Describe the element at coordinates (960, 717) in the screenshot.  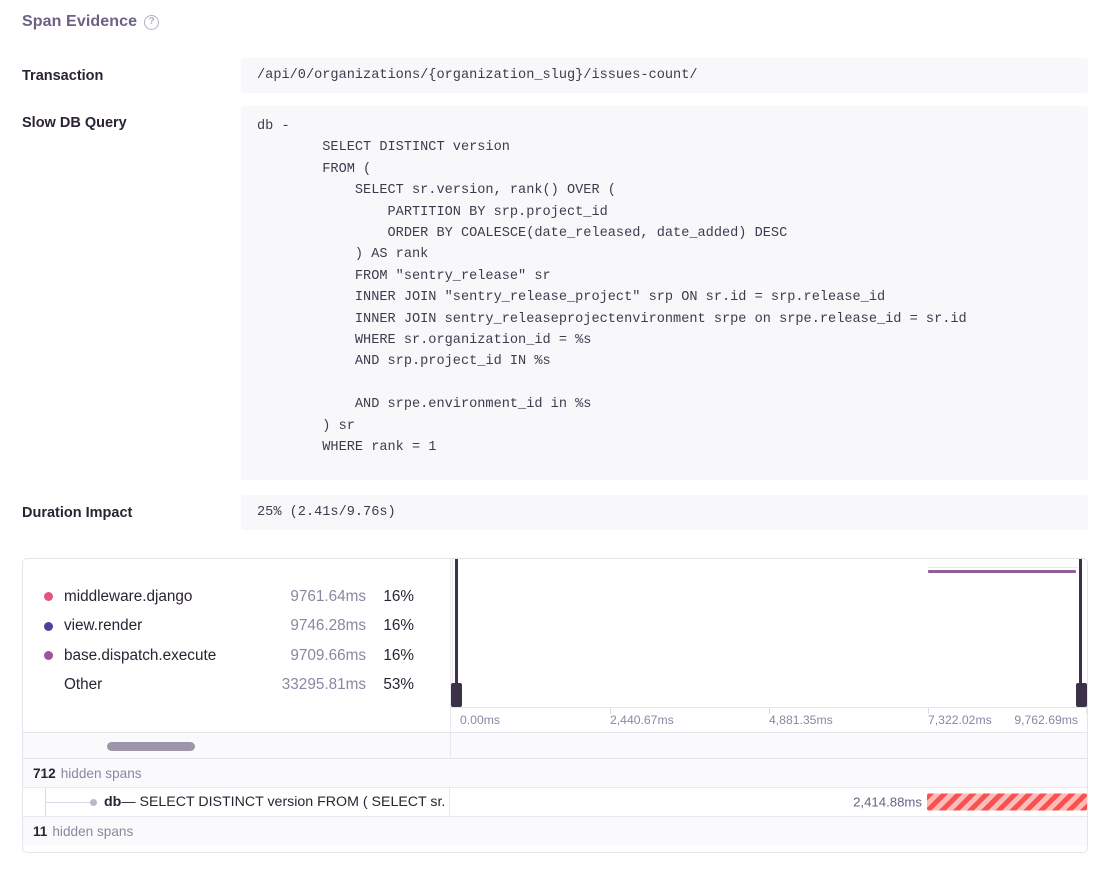
I see `axis-tick-label: 7,322.02ms` at that location.